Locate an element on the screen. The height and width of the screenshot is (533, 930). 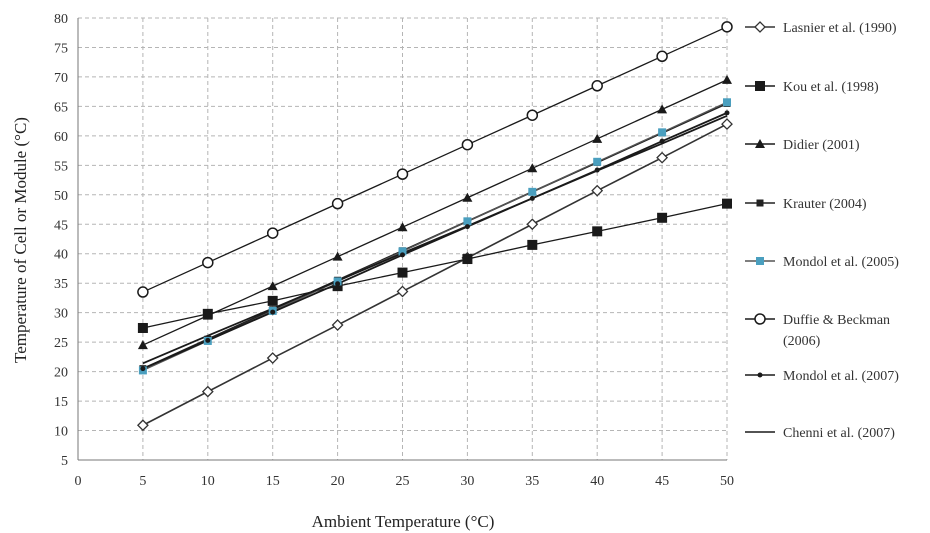
legend-label: Krauter (2004) is located at coordinates (825, 204).